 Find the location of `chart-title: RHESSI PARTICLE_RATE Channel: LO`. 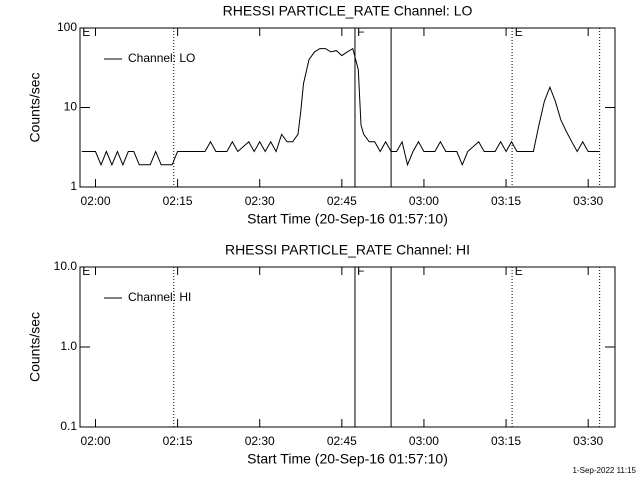

chart-title: RHESSI PARTICLE_RATE Channel: LO is located at coordinates (348, 11).